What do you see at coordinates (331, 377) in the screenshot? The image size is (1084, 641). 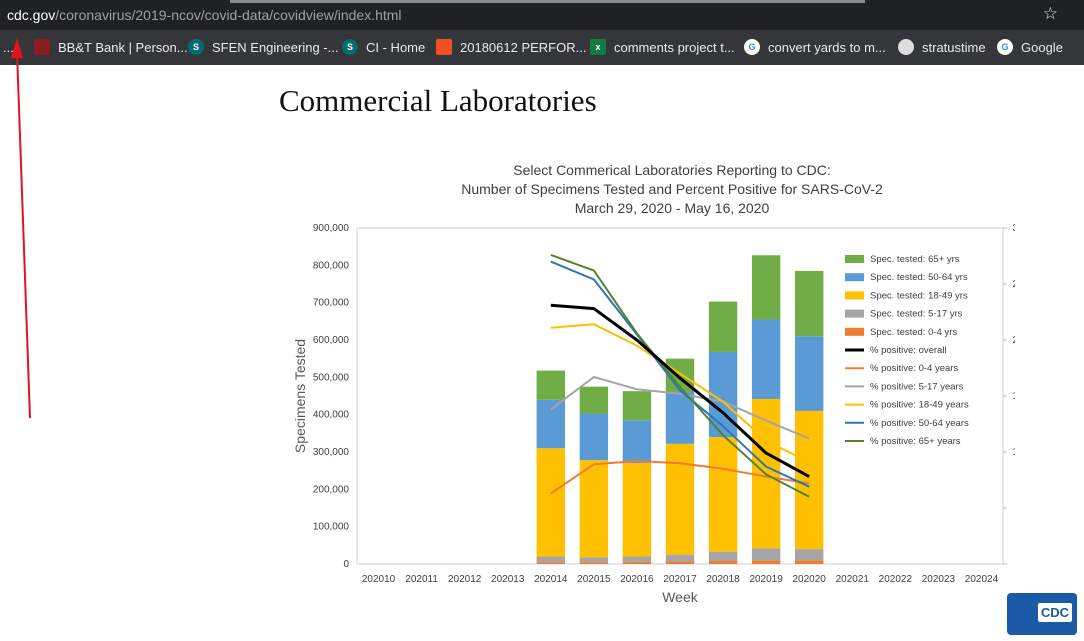 I see `y-tick-label: 500,000` at bounding box center [331, 377].